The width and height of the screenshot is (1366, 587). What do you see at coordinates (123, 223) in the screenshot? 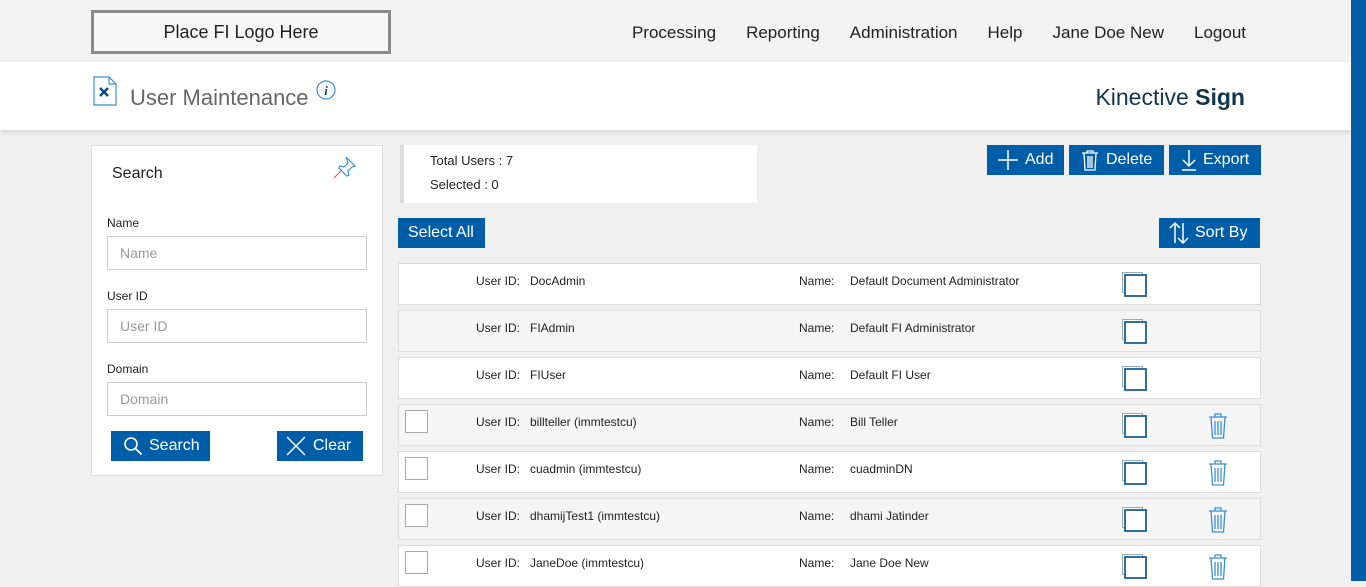
I see `name-label: Name` at bounding box center [123, 223].